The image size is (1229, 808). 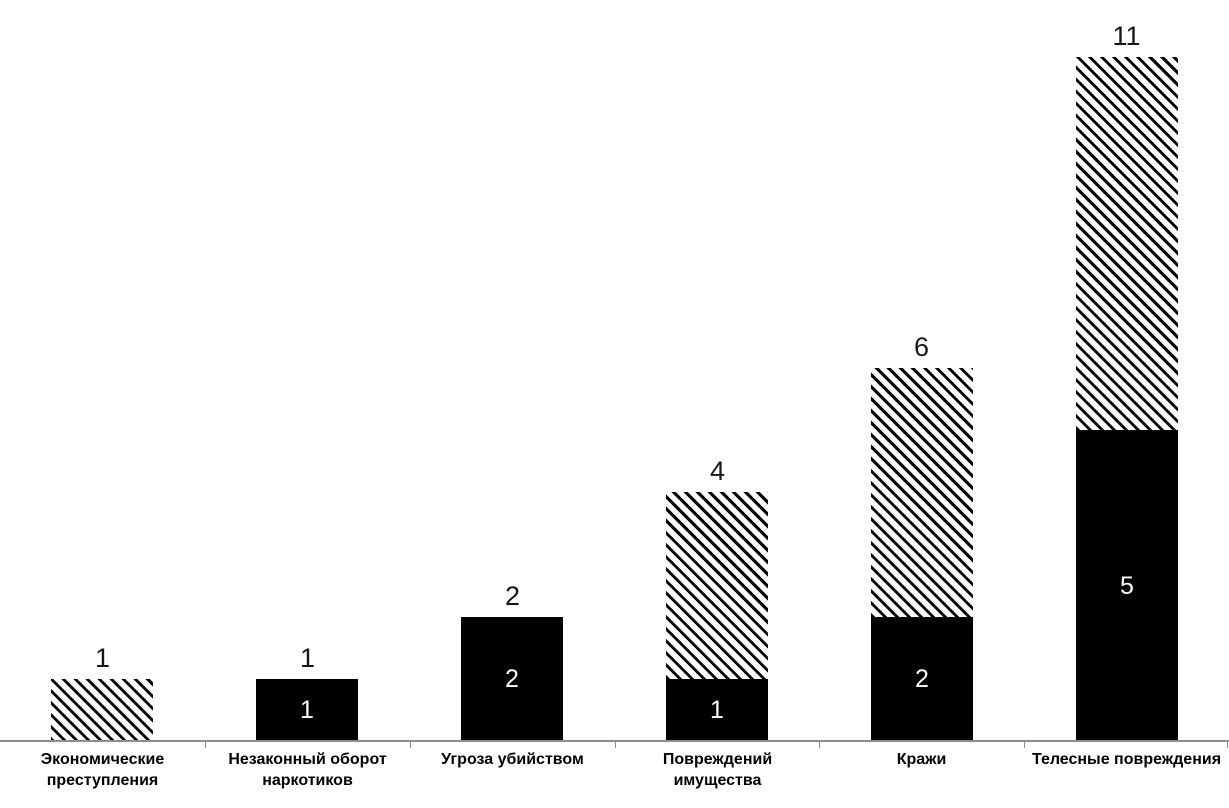 What do you see at coordinates (1126, 759) in the screenshot?
I see `category-label: Телесные повреждения` at bounding box center [1126, 759].